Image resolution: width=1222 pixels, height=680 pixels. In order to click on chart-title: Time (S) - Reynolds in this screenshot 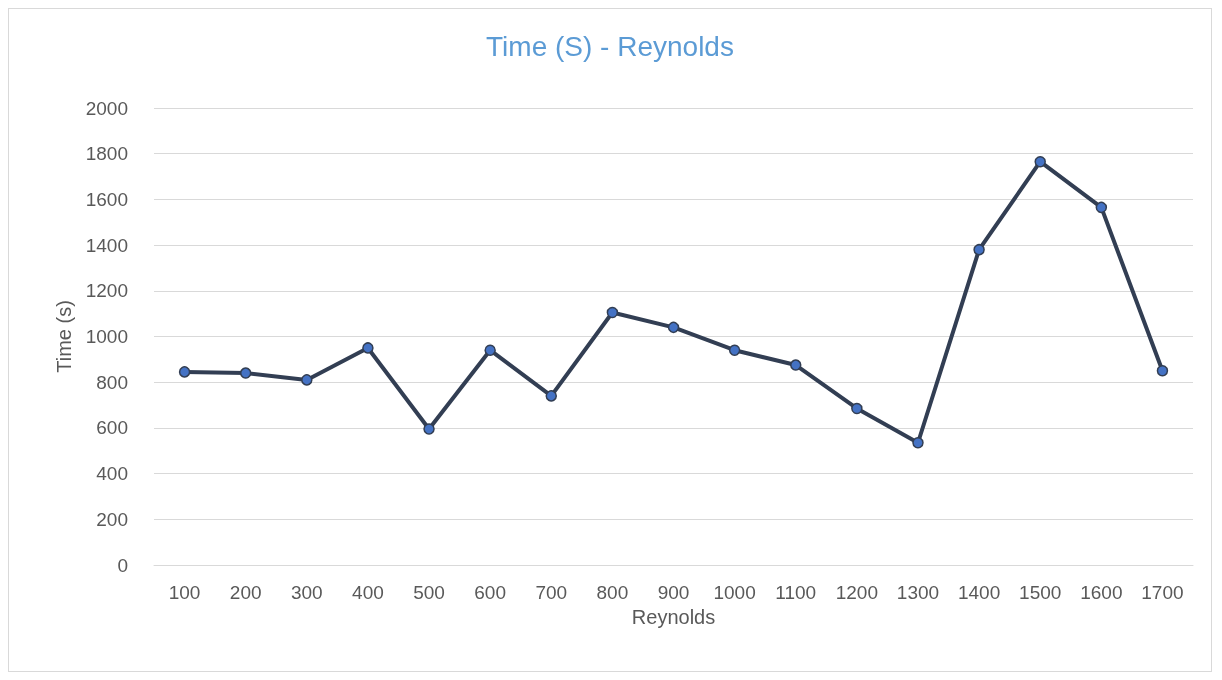, I will do `click(610, 46)`.